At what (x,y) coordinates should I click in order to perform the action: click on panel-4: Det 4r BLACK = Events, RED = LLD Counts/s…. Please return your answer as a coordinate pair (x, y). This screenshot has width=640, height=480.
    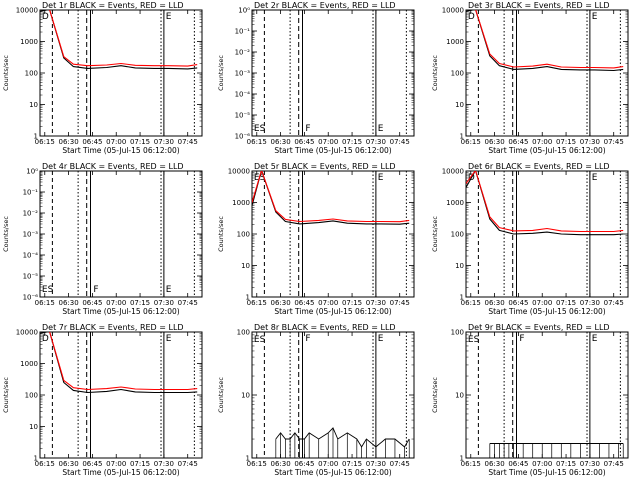
    Looking at the image, I should click on (102, 239).